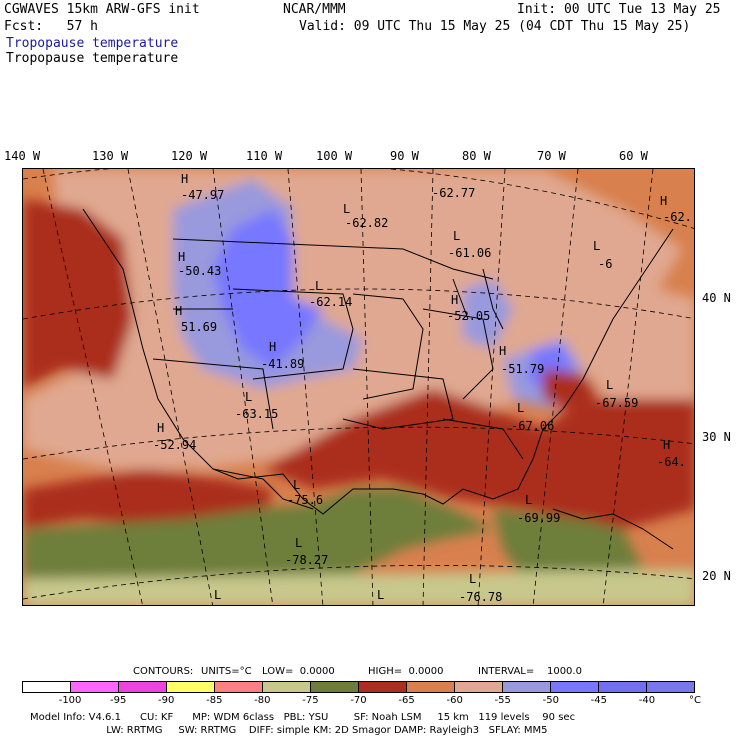 This screenshot has width=740, height=740. Describe the element at coordinates (200, 271) in the screenshot. I see `center-value: -50.43` at that location.